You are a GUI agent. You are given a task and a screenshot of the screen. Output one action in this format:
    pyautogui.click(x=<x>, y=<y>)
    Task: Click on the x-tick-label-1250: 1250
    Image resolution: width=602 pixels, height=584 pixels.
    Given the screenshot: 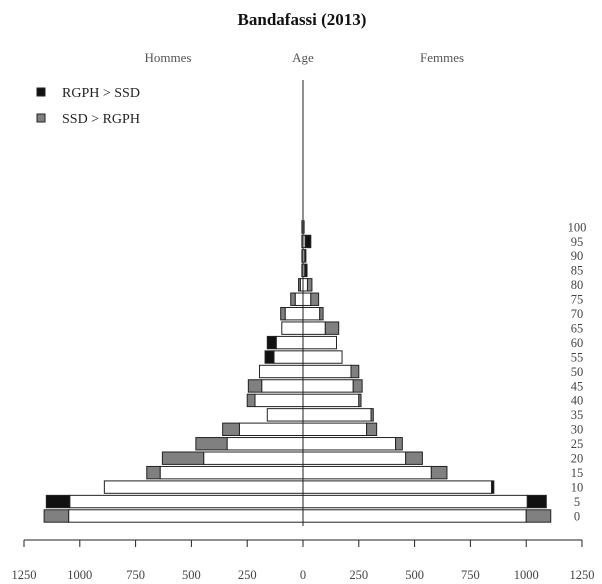 What is the action you would take?
    pyautogui.click(x=582, y=575)
    